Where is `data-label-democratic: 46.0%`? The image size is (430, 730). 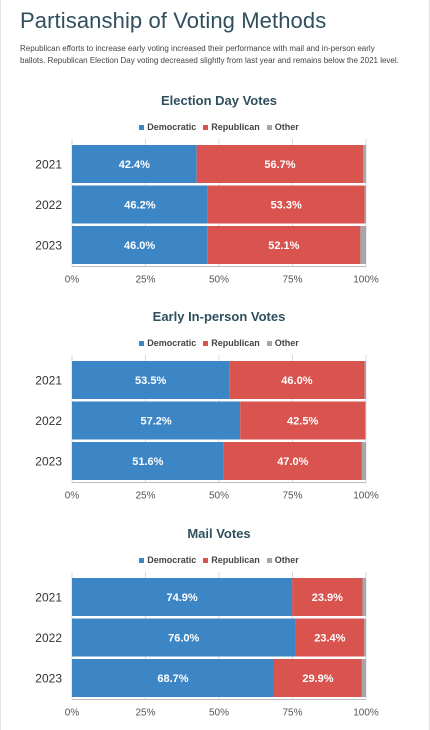 data-label-democratic: 46.0% is located at coordinates (139, 246).